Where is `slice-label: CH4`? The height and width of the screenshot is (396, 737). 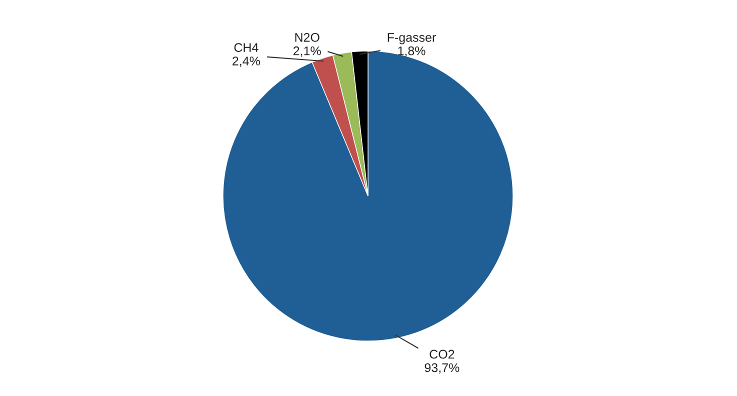 slice-label: CH4 is located at coordinates (246, 47).